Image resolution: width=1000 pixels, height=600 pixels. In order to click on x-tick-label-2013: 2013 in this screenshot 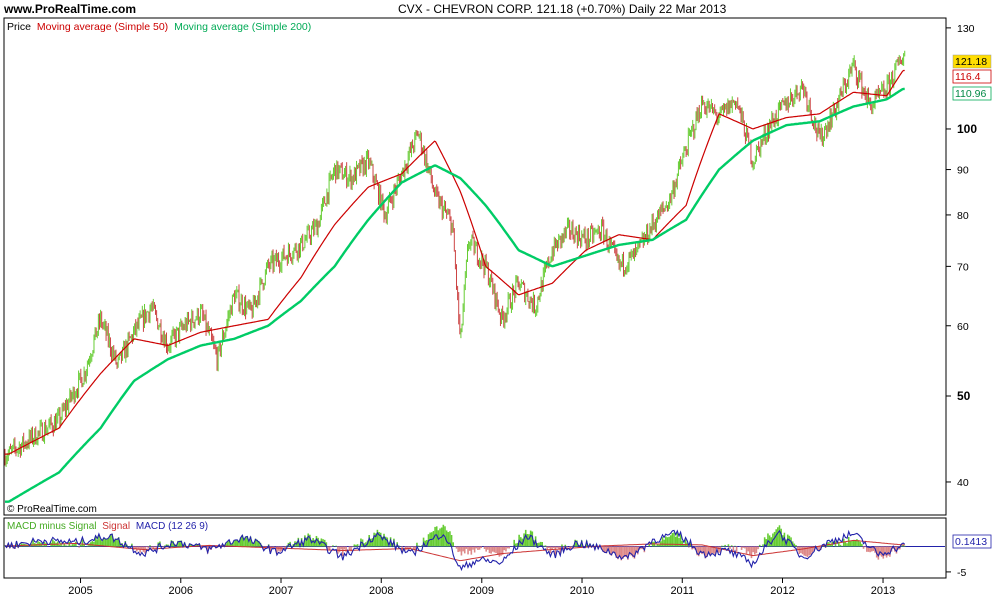, I will do `click(883, 591)`.